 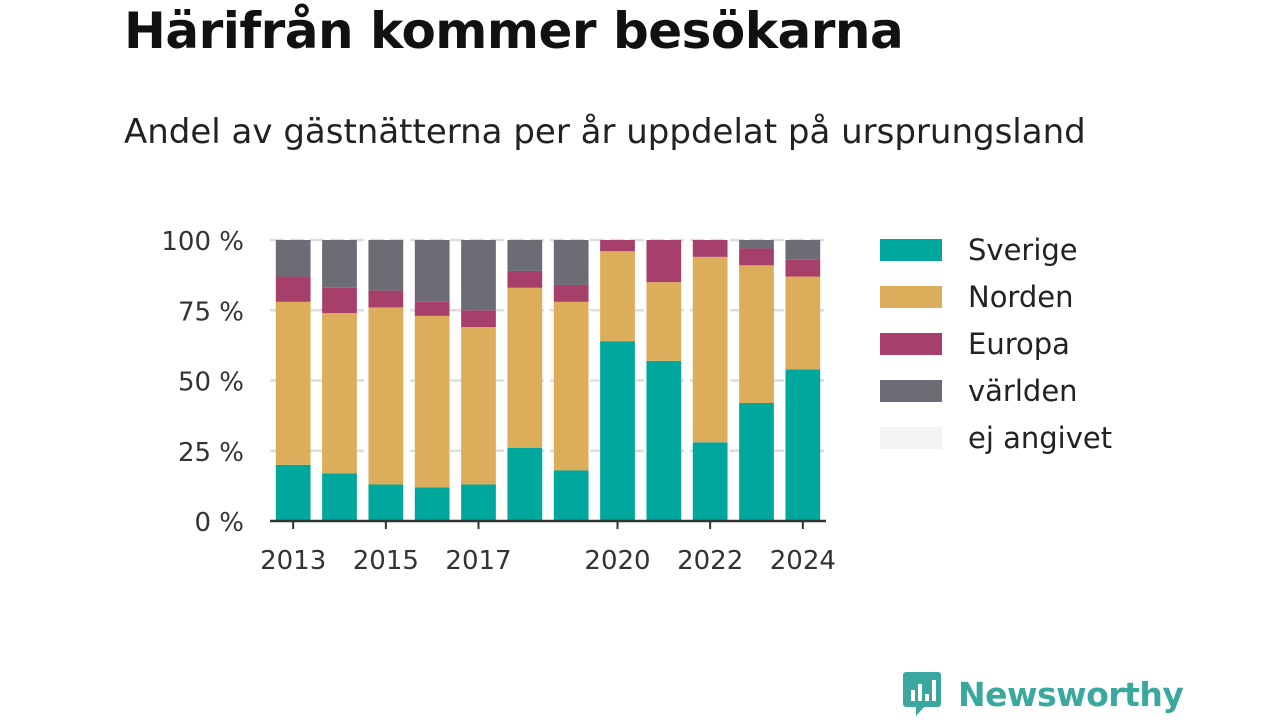 I want to click on chart-legend: Sverige Norden Europa världen ej angivet, so click(x=996, y=343).